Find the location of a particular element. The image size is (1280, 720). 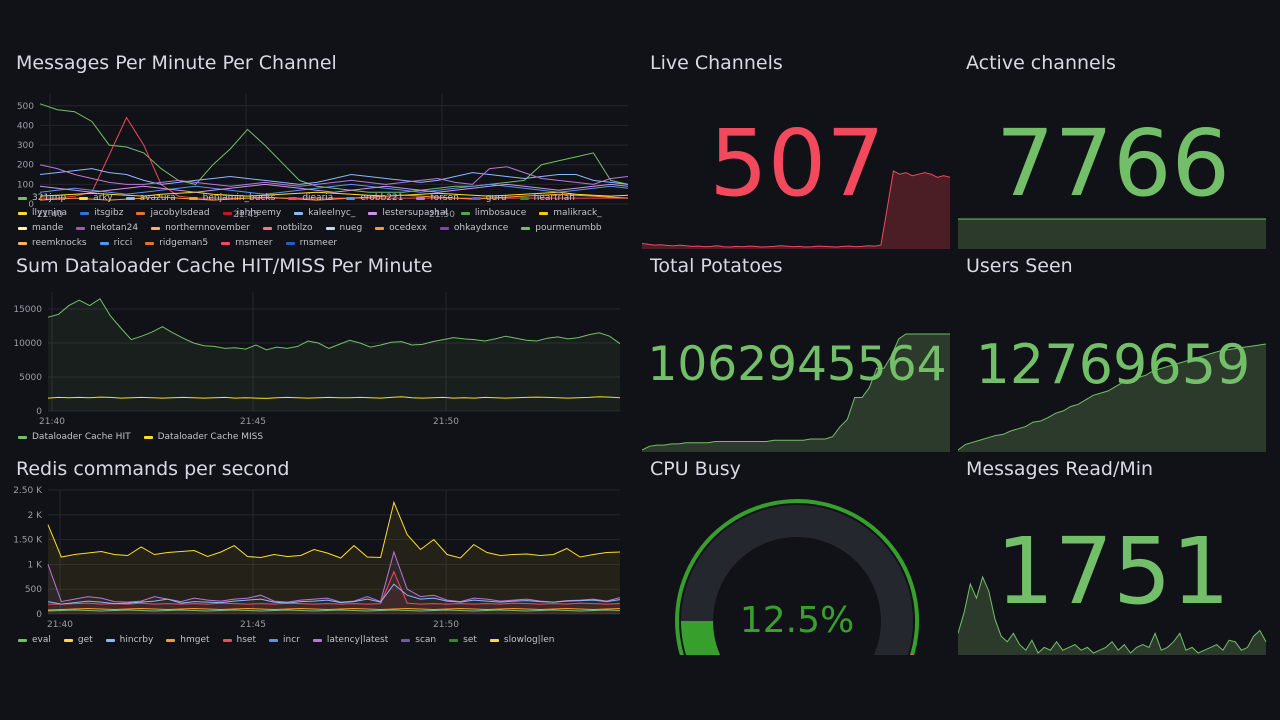

legend-item: pourmenumbb is located at coordinates (561, 228).